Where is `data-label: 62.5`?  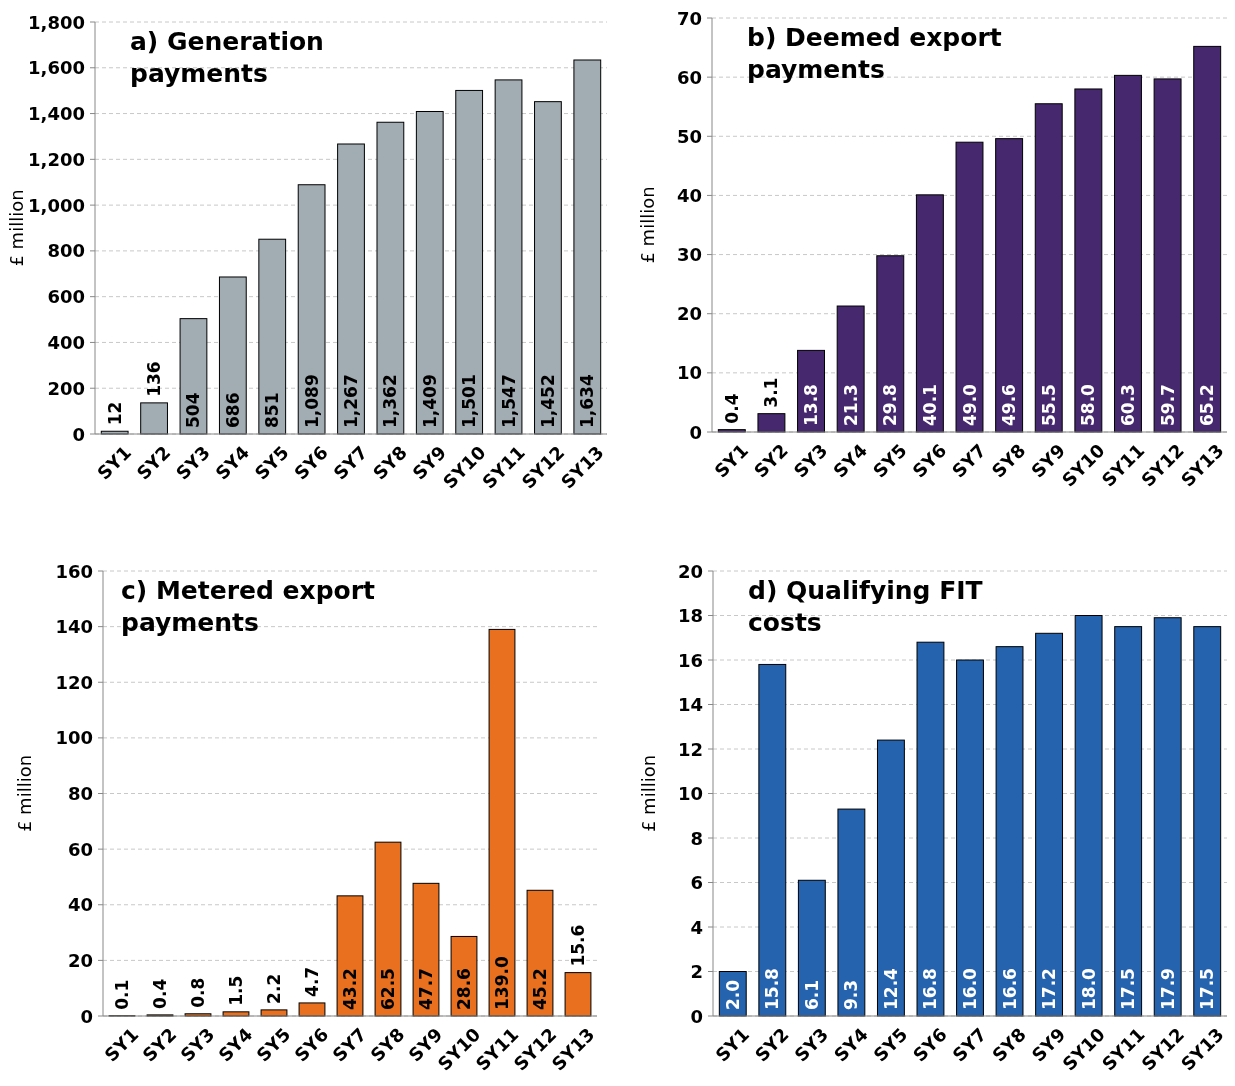 data-label: 62.5 is located at coordinates (388, 989).